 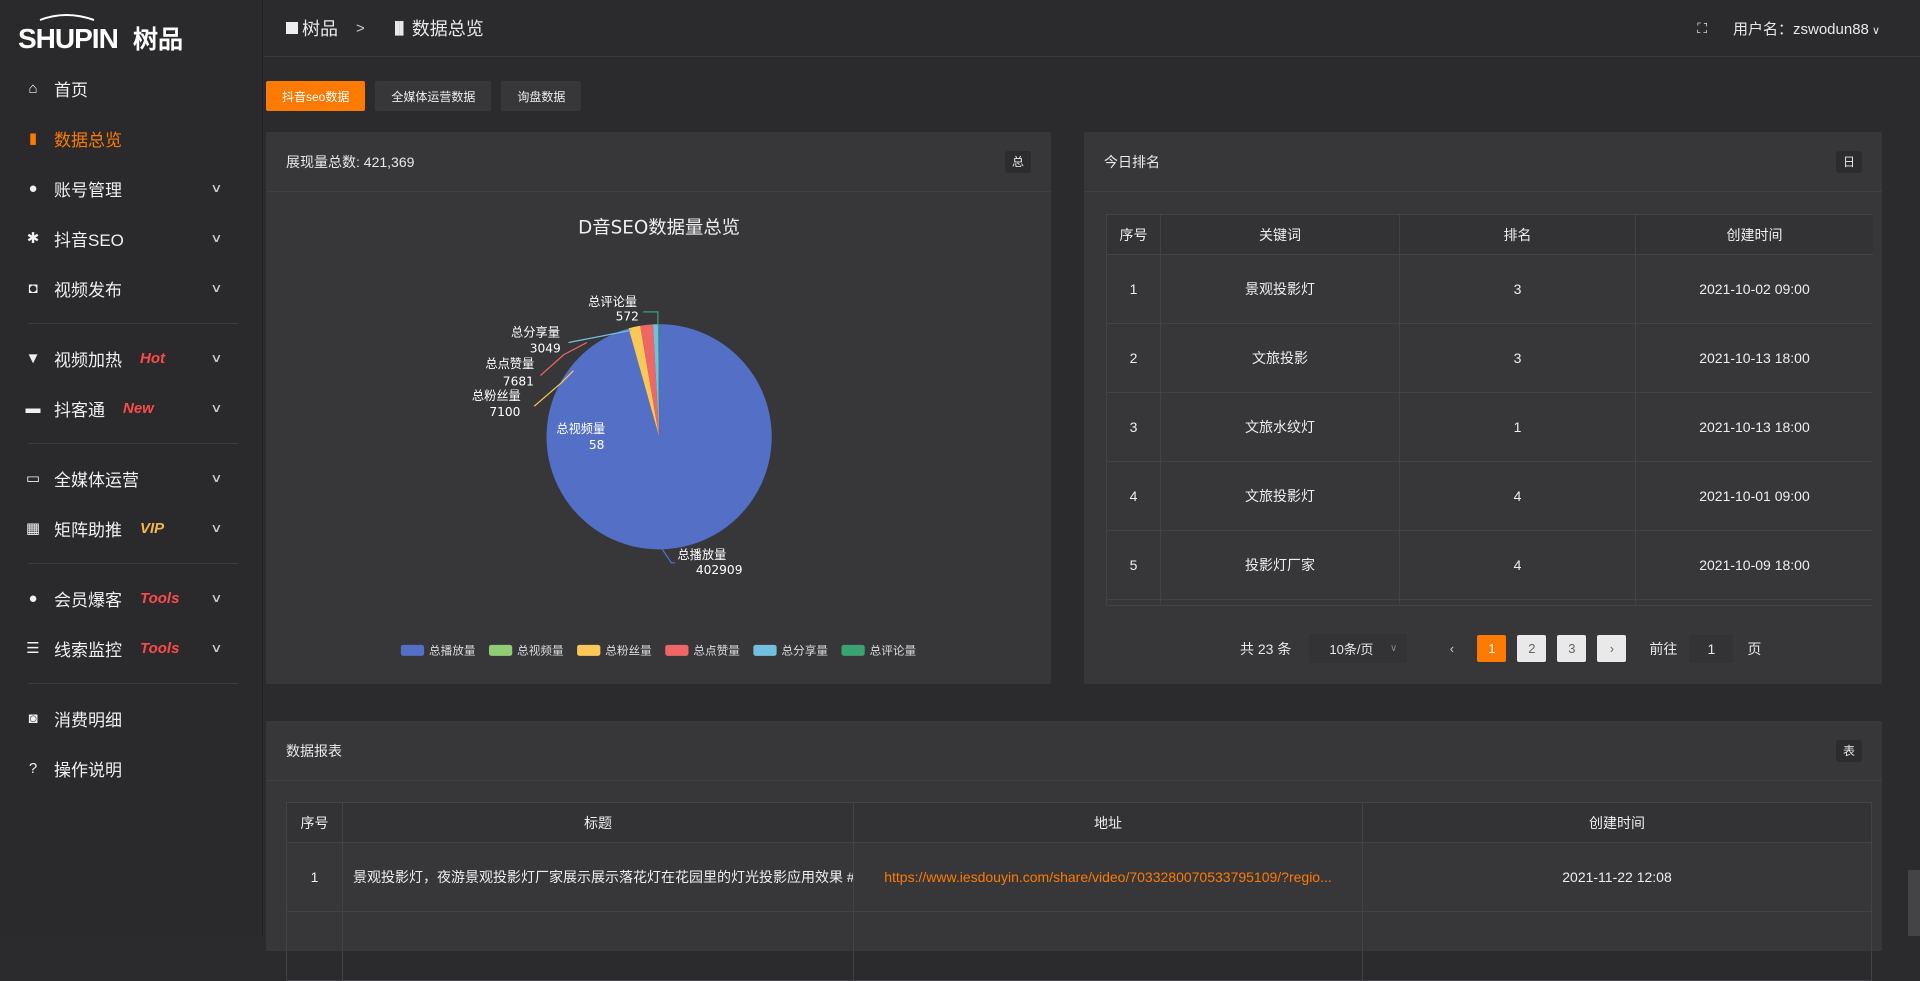 What do you see at coordinates (131, 358) in the screenshot?
I see `sidebar-item-5: ▼ 视频加热 Hot ∨` at bounding box center [131, 358].